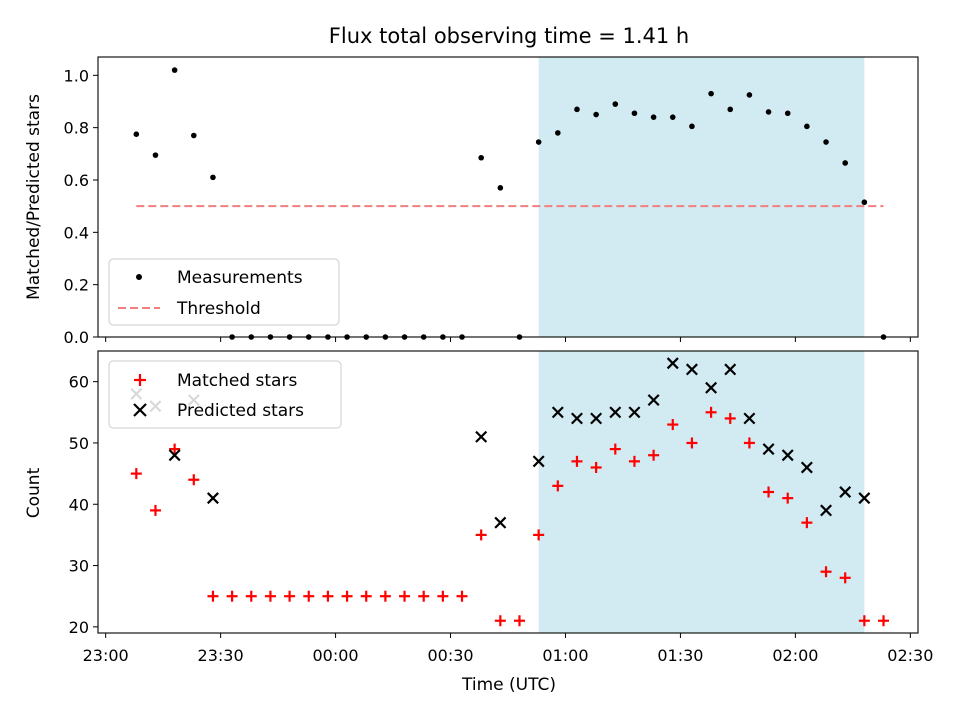 The image size is (960, 720). Describe the element at coordinates (79, 504) in the screenshot. I see `bottom-ytick-label: 40` at that location.